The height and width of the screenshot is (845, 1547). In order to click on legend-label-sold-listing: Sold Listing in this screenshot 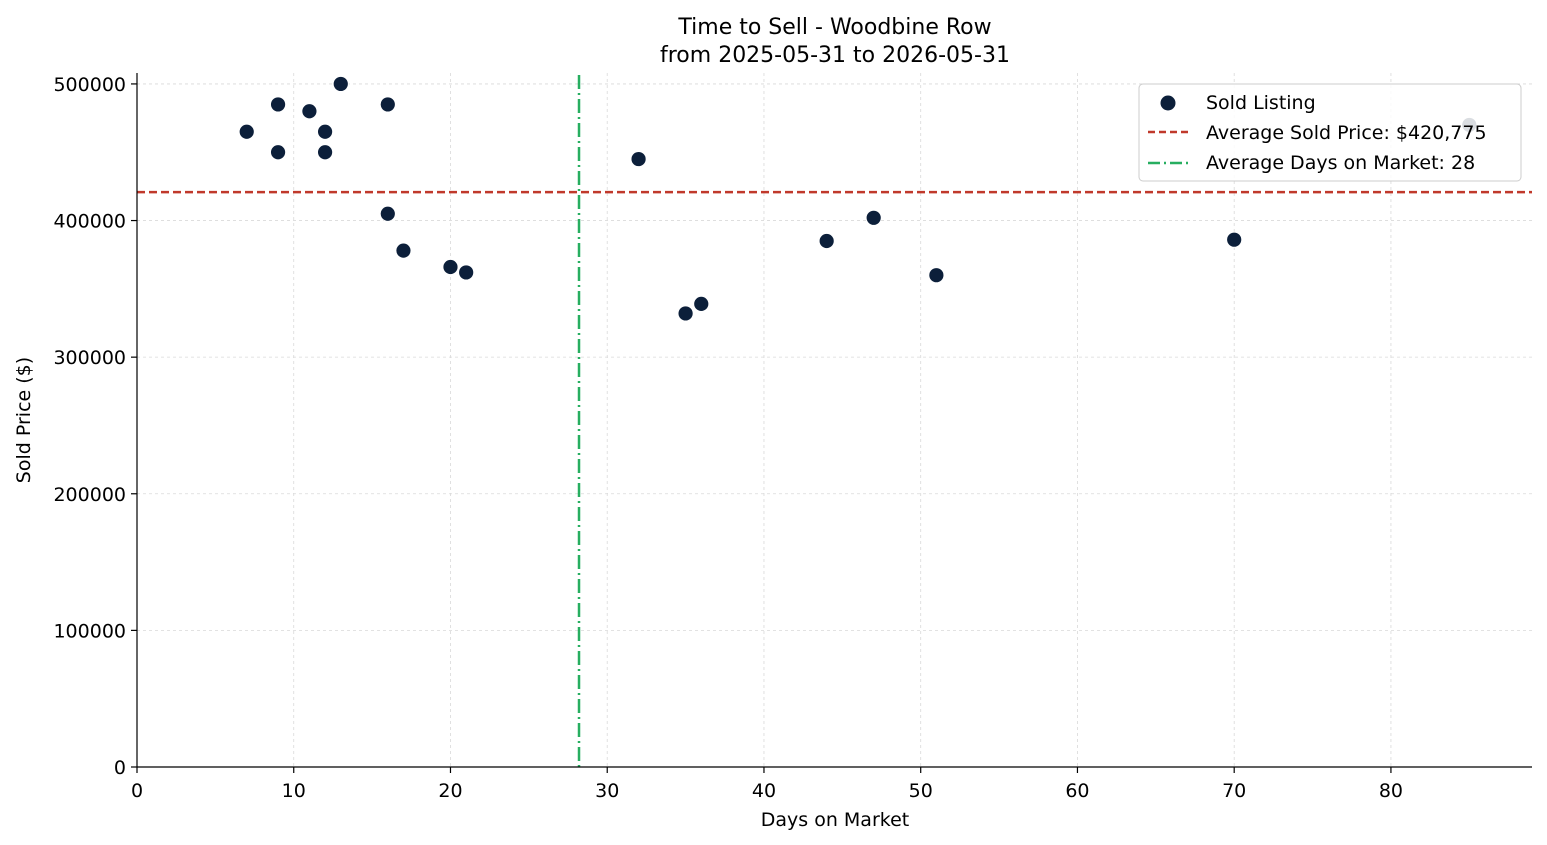, I will do `click(1261, 103)`.